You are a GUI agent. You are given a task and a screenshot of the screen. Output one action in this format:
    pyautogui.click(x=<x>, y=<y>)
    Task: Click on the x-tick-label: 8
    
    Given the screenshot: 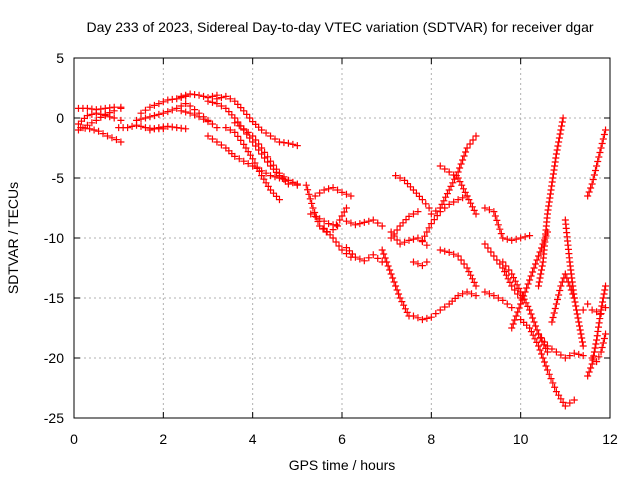 What is the action you would take?
    pyautogui.click(x=431, y=439)
    